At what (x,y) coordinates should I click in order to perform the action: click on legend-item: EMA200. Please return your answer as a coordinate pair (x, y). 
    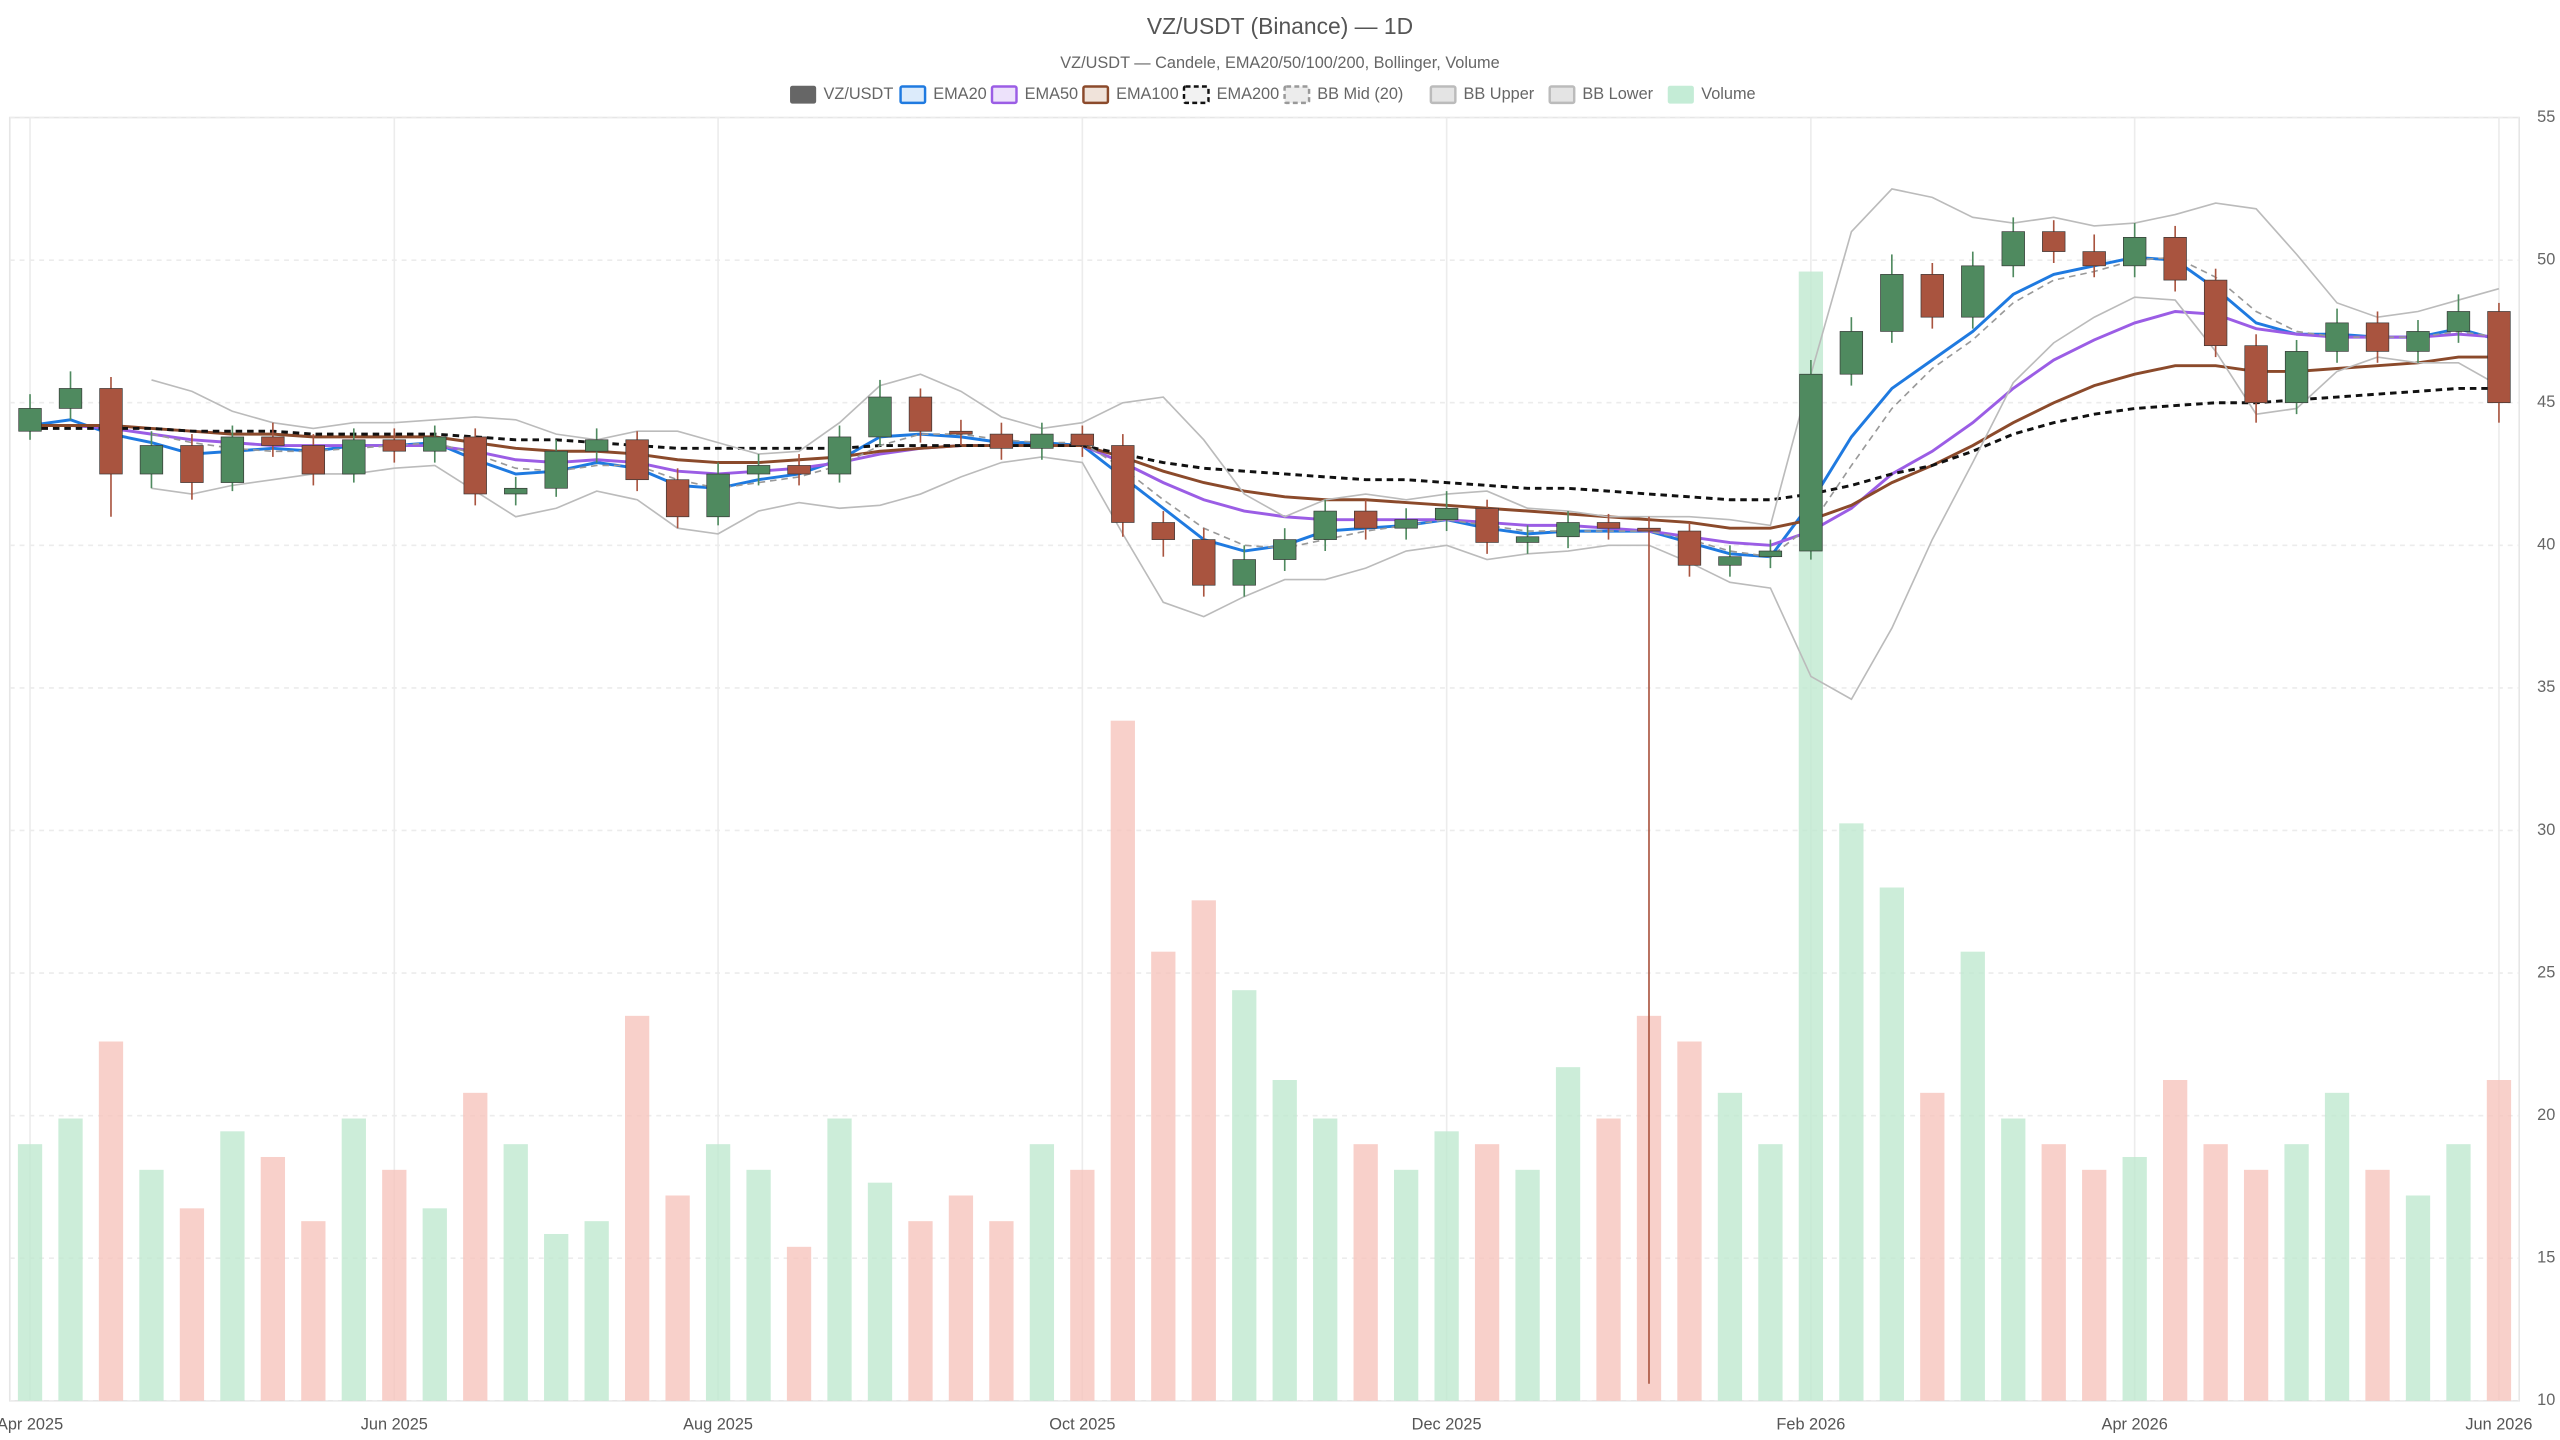
    Looking at the image, I should click on (1230, 95).